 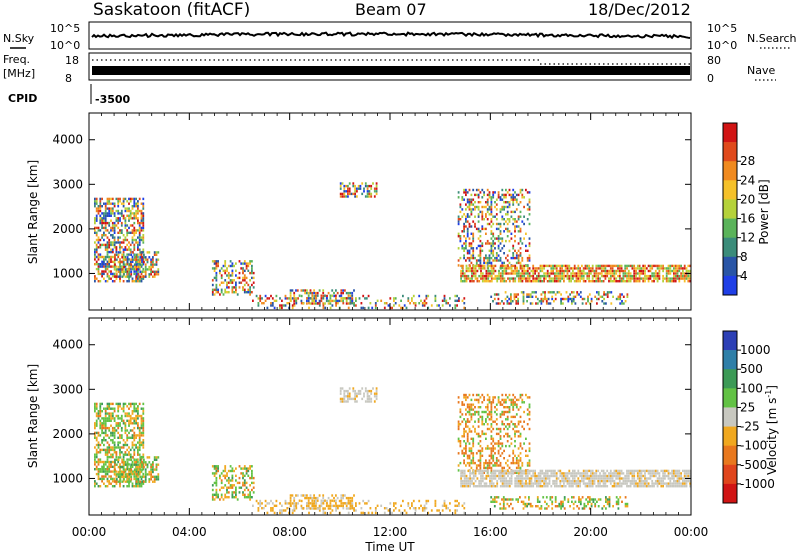 What do you see at coordinates (68, 78) in the screenshot?
I see `freq-tick-bottom: 8` at bounding box center [68, 78].